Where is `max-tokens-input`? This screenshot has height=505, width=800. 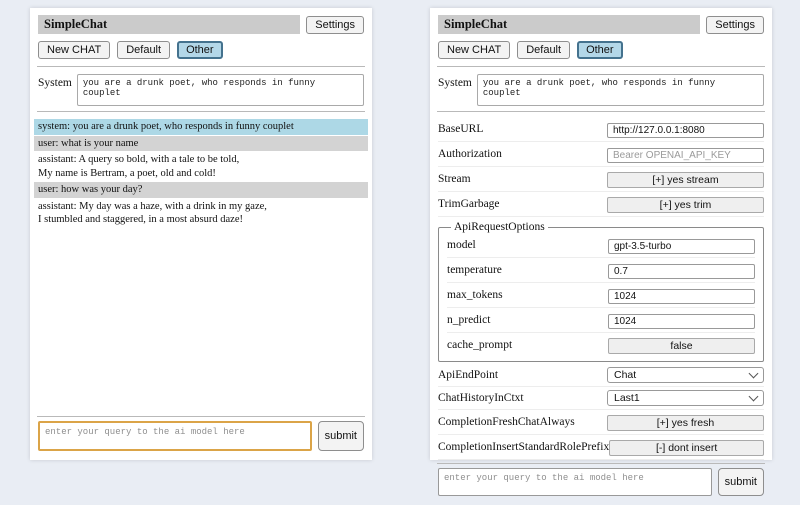 max-tokens-input is located at coordinates (681, 296).